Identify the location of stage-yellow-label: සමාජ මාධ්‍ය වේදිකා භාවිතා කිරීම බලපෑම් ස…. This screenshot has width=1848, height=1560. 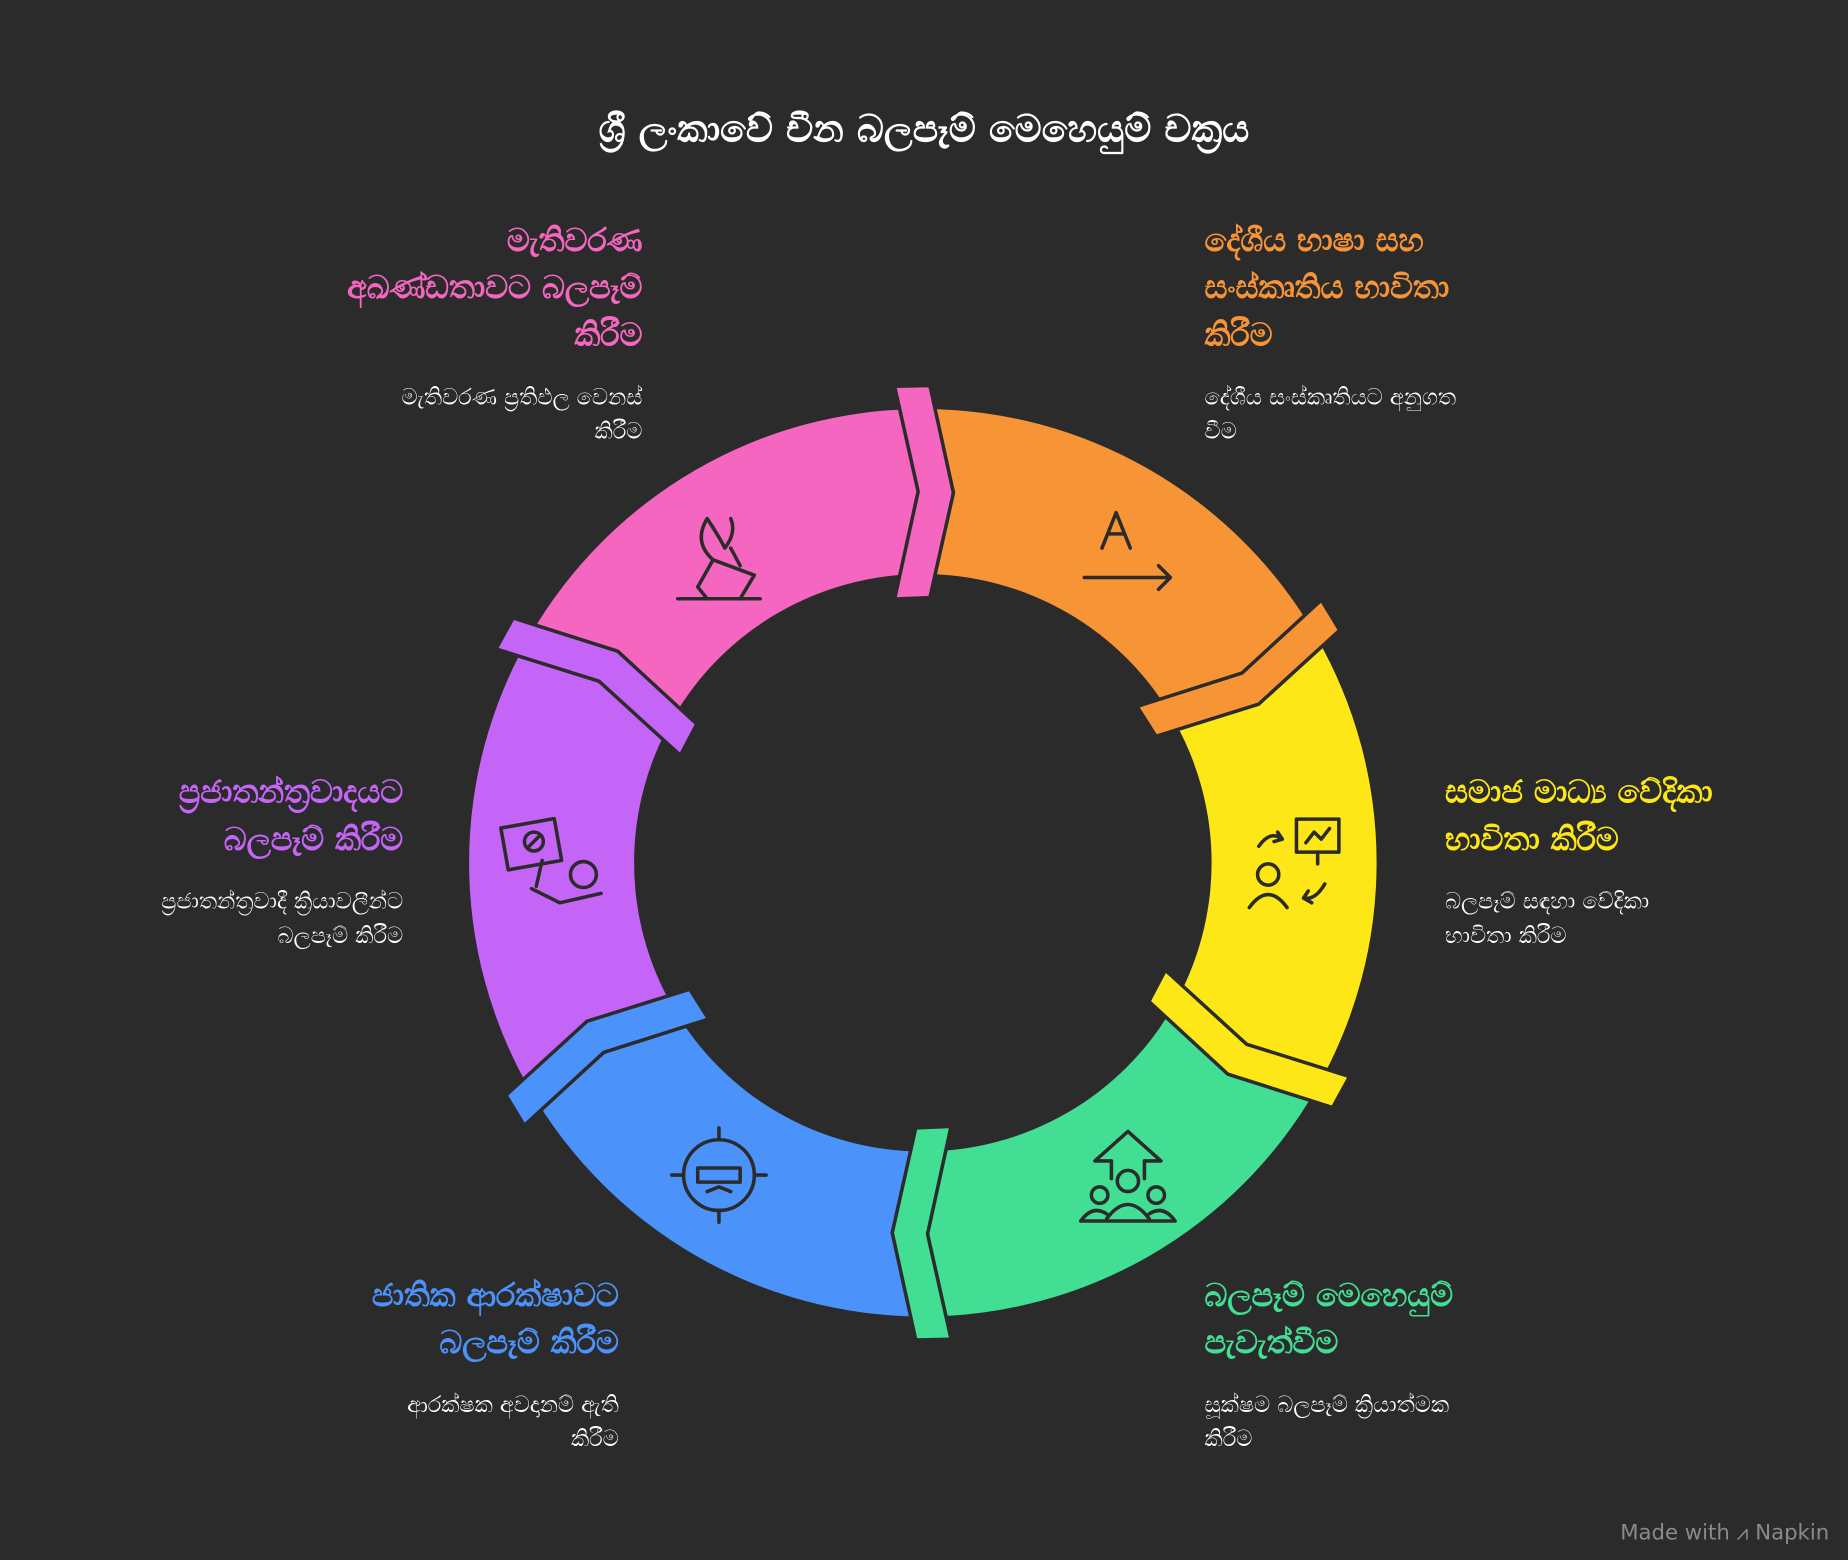
(1646, 862).